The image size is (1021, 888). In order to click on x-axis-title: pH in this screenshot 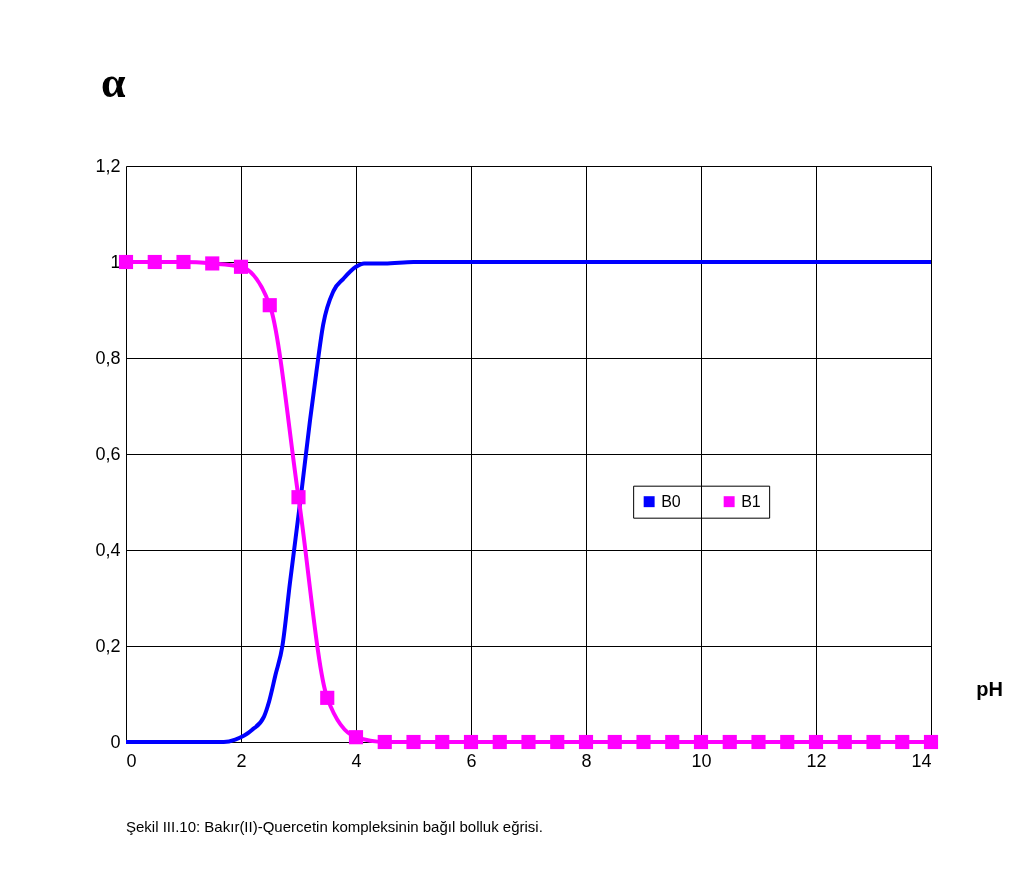, I will do `click(989, 689)`.